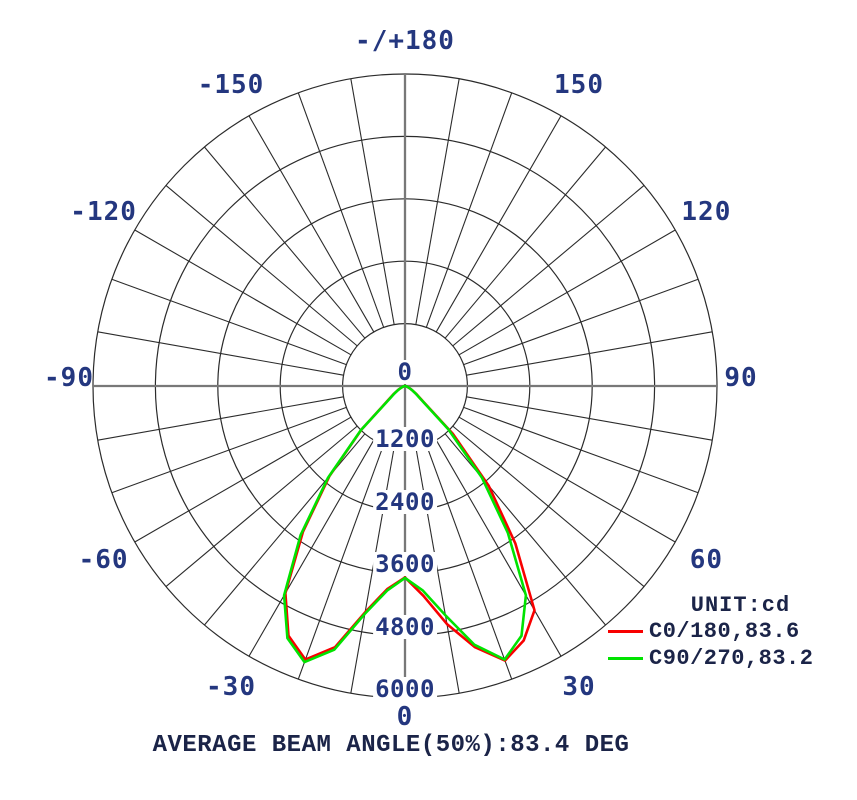 This screenshot has height=800, width=857. Describe the element at coordinates (731, 658) in the screenshot. I see `legend-label-c90-270: C90/270,83.2` at that location.